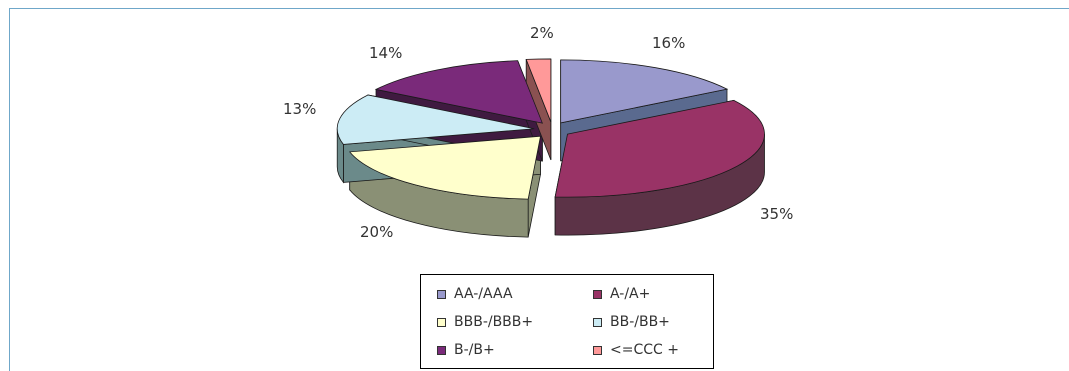 Image resolution: width=1069 pixels, height=371 pixels. I want to click on legend-label-b: B-/B+, so click(474, 350).